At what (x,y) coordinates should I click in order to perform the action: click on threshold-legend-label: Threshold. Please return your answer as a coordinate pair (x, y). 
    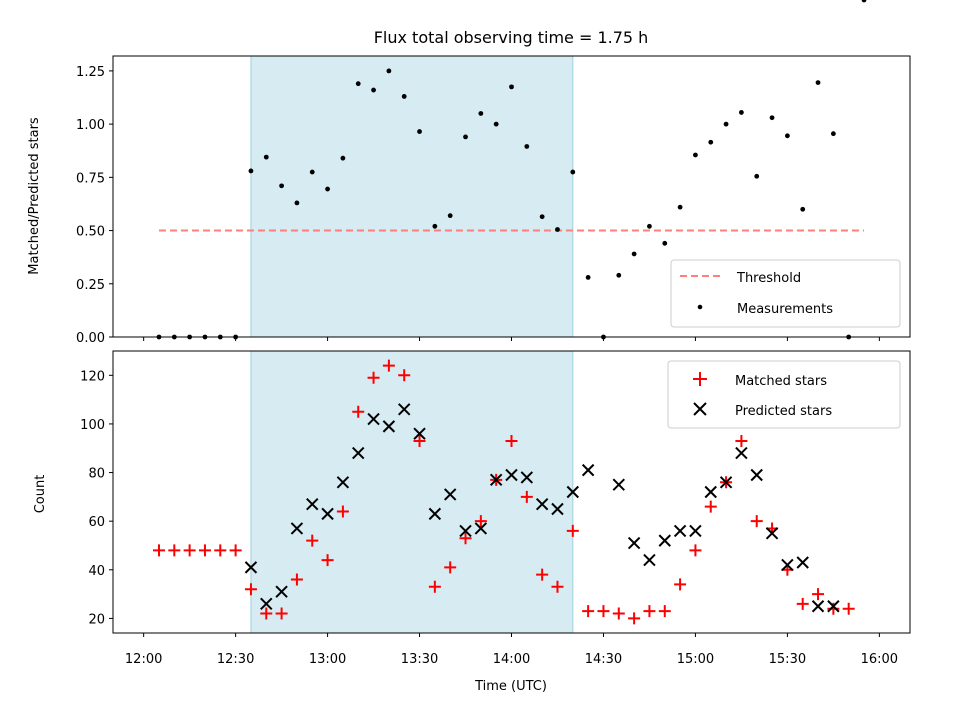
    Looking at the image, I should click on (768, 278).